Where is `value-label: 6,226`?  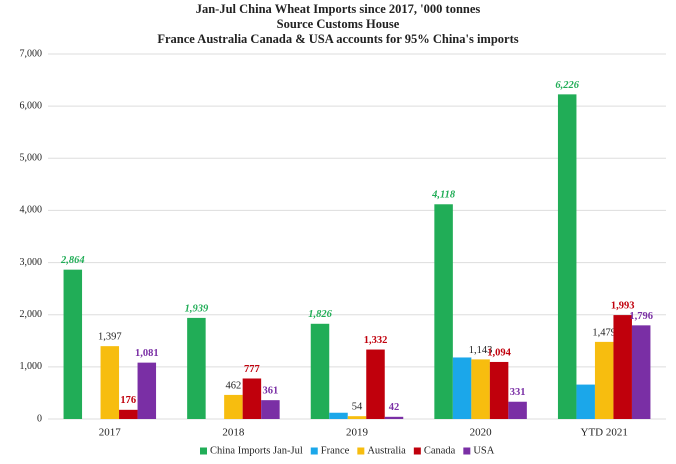 value-label: 6,226 is located at coordinates (567, 85).